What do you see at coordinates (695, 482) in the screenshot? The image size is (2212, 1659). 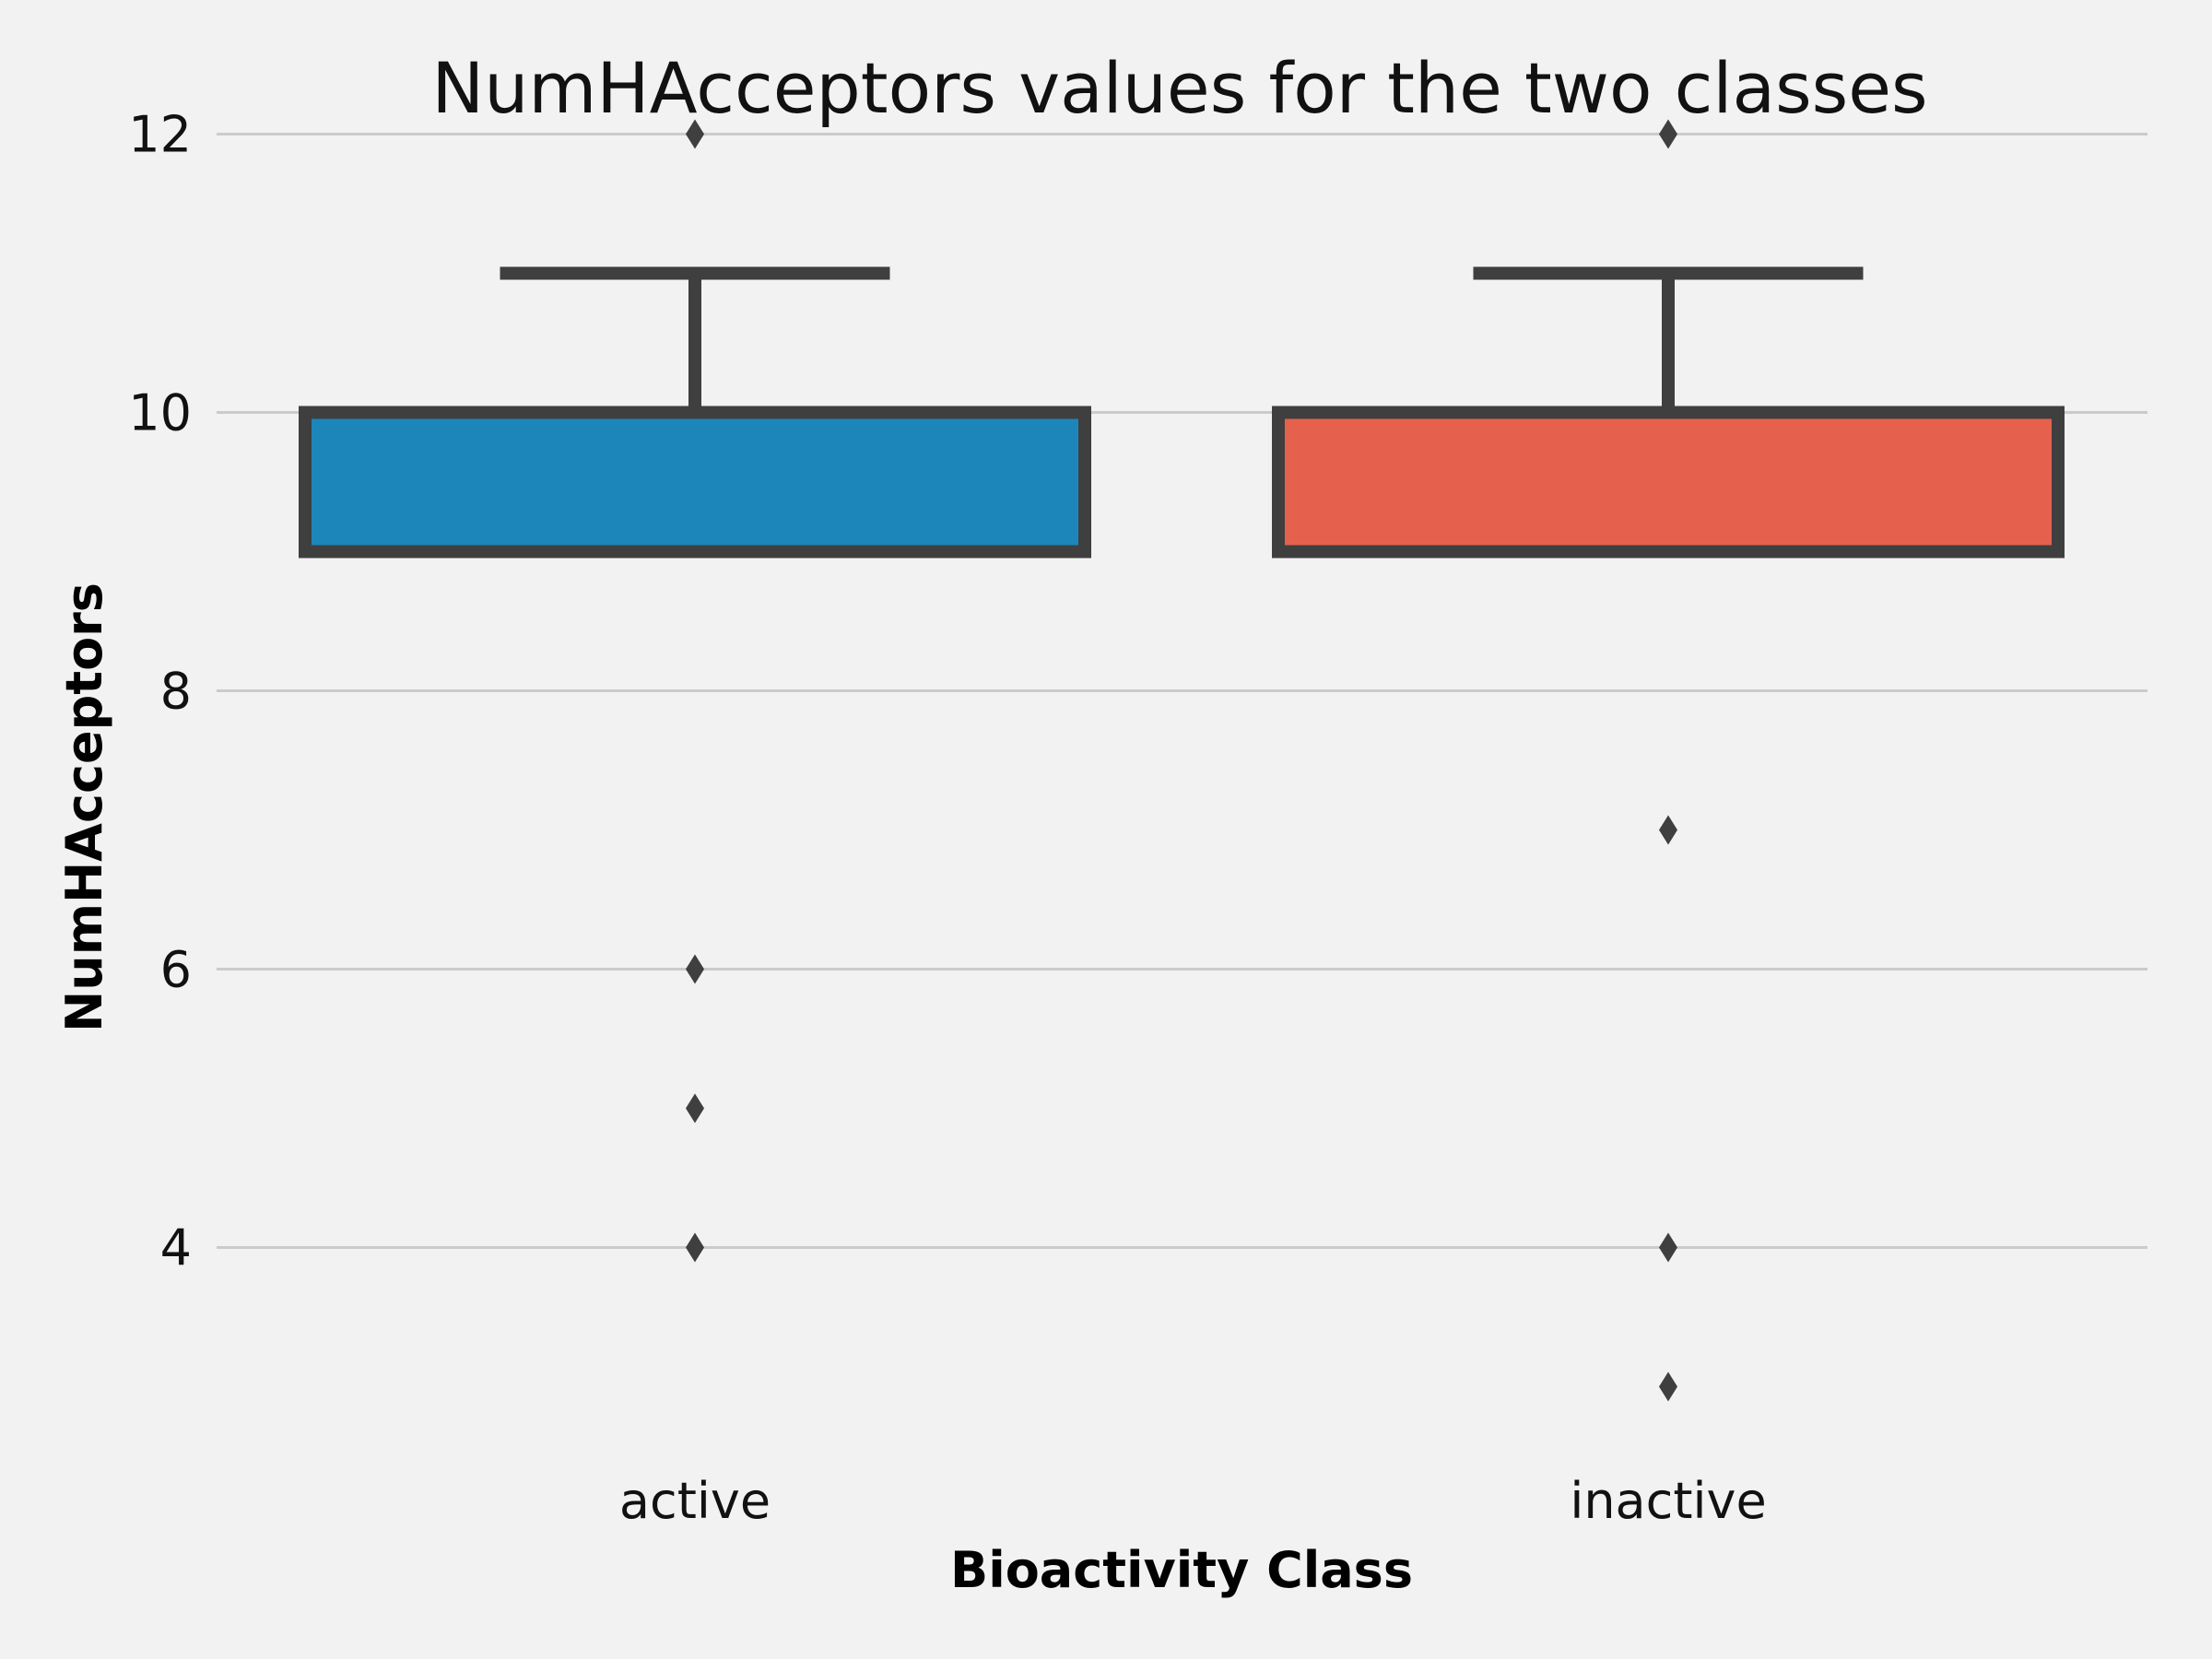 I see `box-active` at bounding box center [695, 482].